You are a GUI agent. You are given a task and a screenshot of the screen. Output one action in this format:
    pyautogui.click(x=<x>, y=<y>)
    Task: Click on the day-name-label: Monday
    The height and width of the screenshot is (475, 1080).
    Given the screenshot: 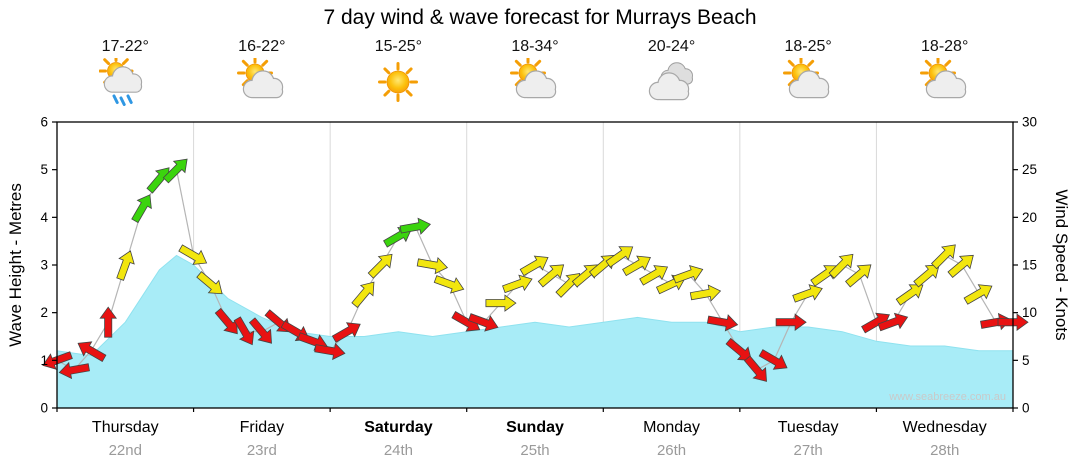 What is the action you would take?
    pyautogui.click(x=672, y=427)
    